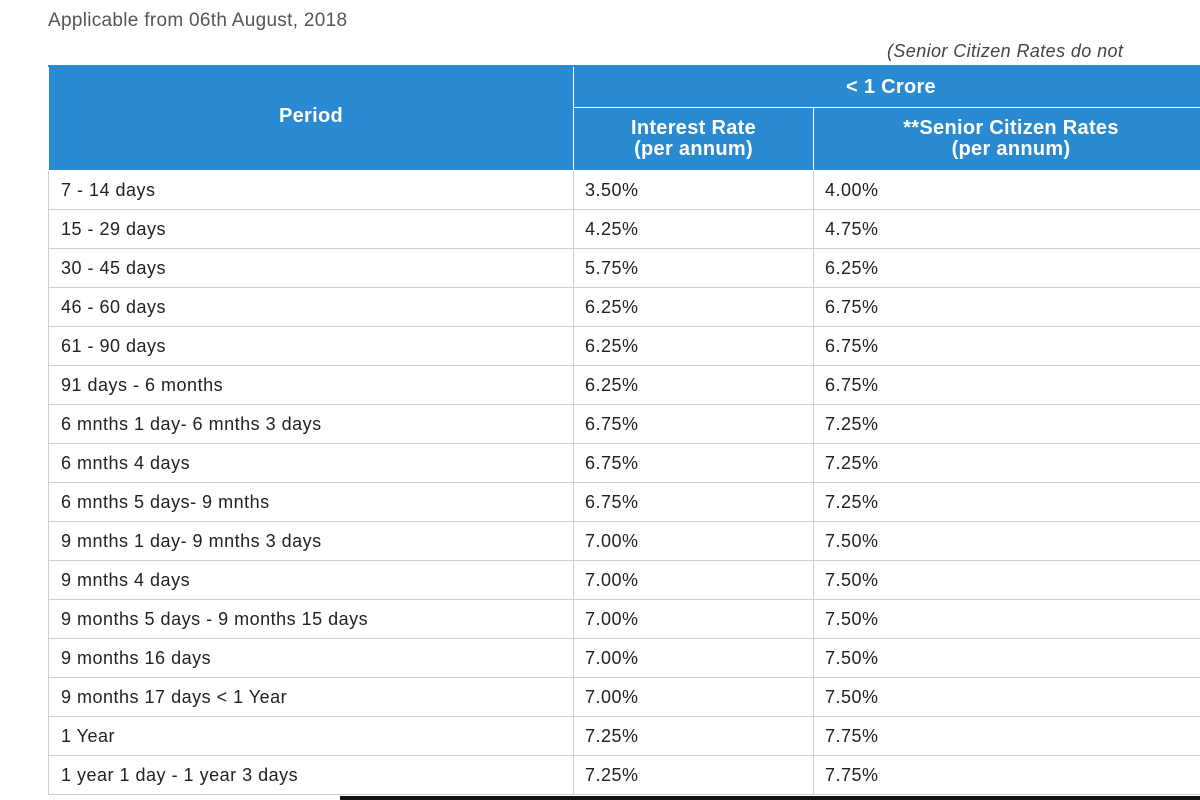 Image resolution: width=1200 pixels, height=800 pixels. Describe the element at coordinates (311, 658) in the screenshot. I see `period-cell: 9 months 16 days` at that location.